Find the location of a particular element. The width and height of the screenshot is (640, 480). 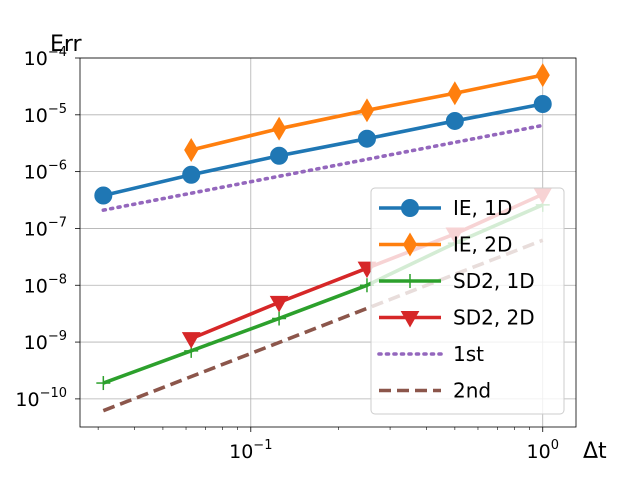

y-tick-label: 10⁻⁷ is located at coordinates (45, 227).